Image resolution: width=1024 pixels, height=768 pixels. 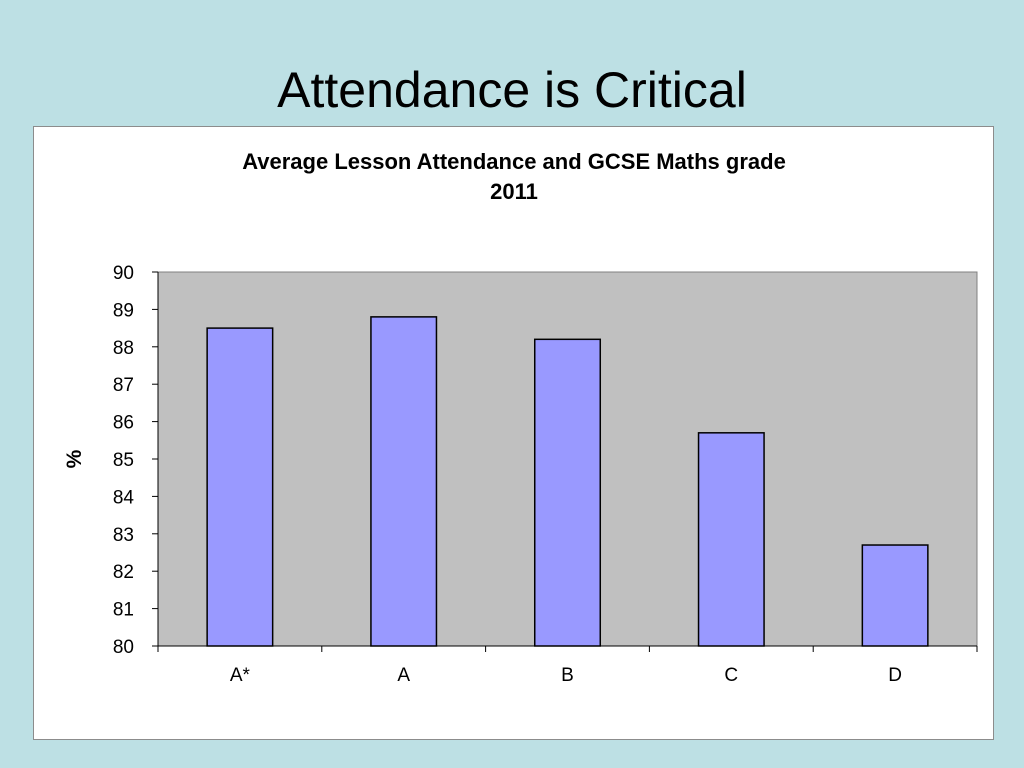 What do you see at coordinates (514, 191) in the screenshot?
I see `chart-title-line-2: 2011` at bounding box center [514, 191].